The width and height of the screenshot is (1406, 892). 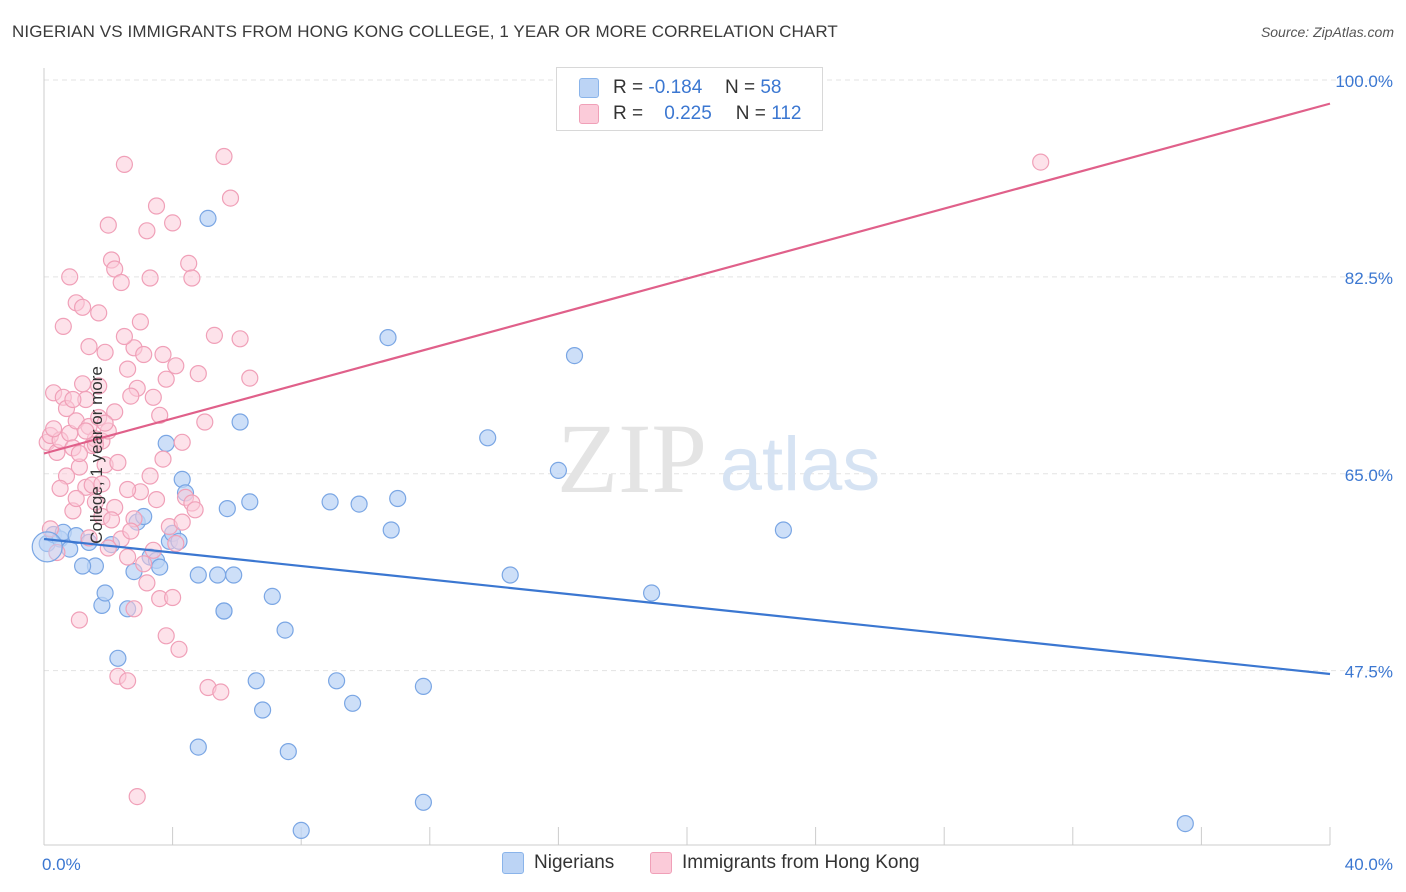 I want to click on r-value: 0.225, so click(x=688, y=113).